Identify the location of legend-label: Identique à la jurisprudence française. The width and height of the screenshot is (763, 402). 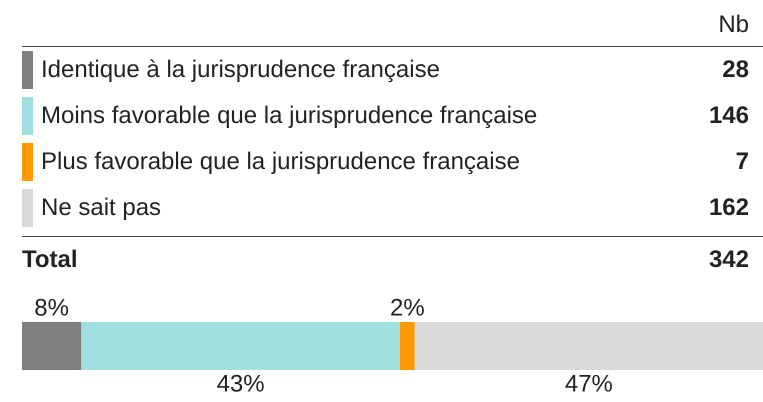
(240, 70).